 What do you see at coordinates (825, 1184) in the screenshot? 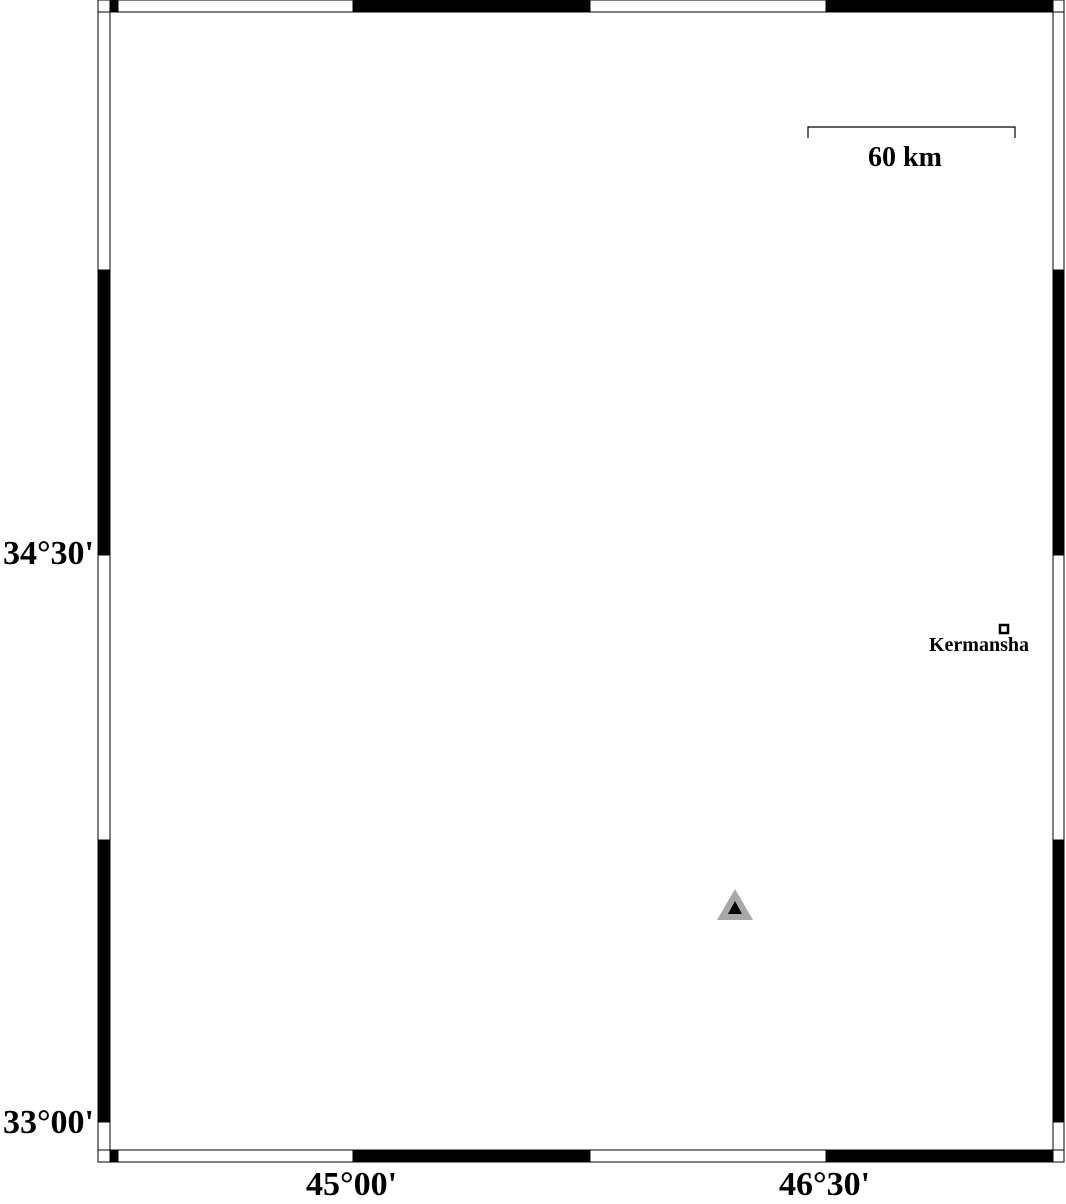
I see `lon-label: 46°30'` at bounding box center [825, 1184].